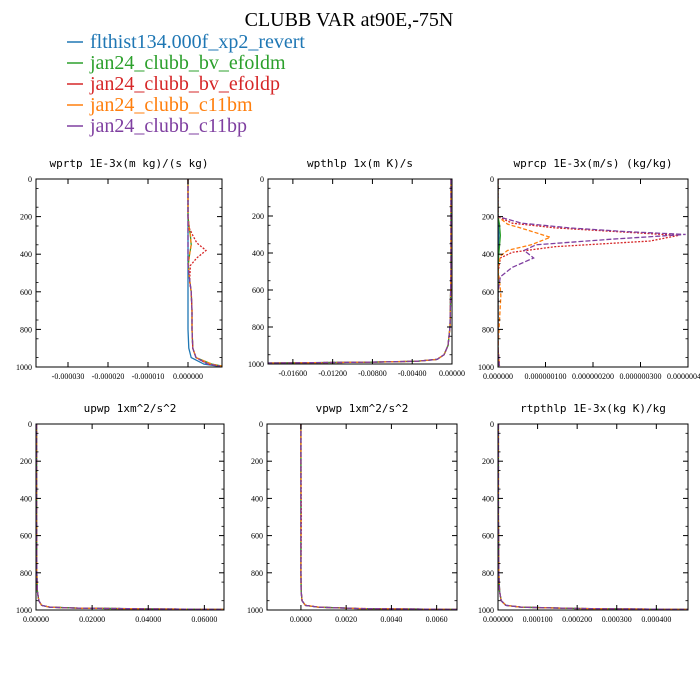 Image resolution: width=700 pixels, height=700 pixels. What do you see at coordinates (577, 619) in the screenshot?
I see `x-tick-label: 0.000200` at bounding box center [577, 619].